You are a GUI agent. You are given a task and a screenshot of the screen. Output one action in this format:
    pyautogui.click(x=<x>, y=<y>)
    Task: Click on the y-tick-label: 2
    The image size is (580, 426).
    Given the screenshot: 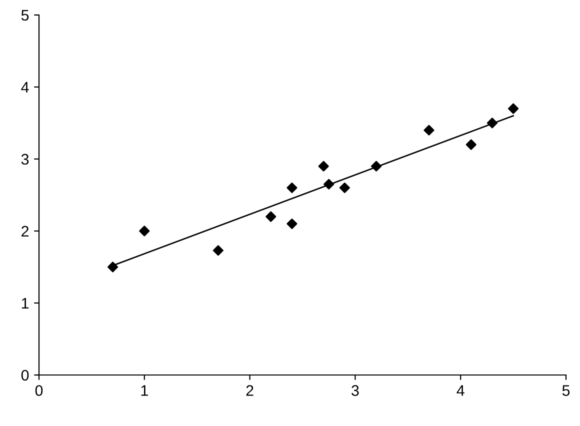 What is the action you would take?
    pyautogui.click(x=25, y=231)
    